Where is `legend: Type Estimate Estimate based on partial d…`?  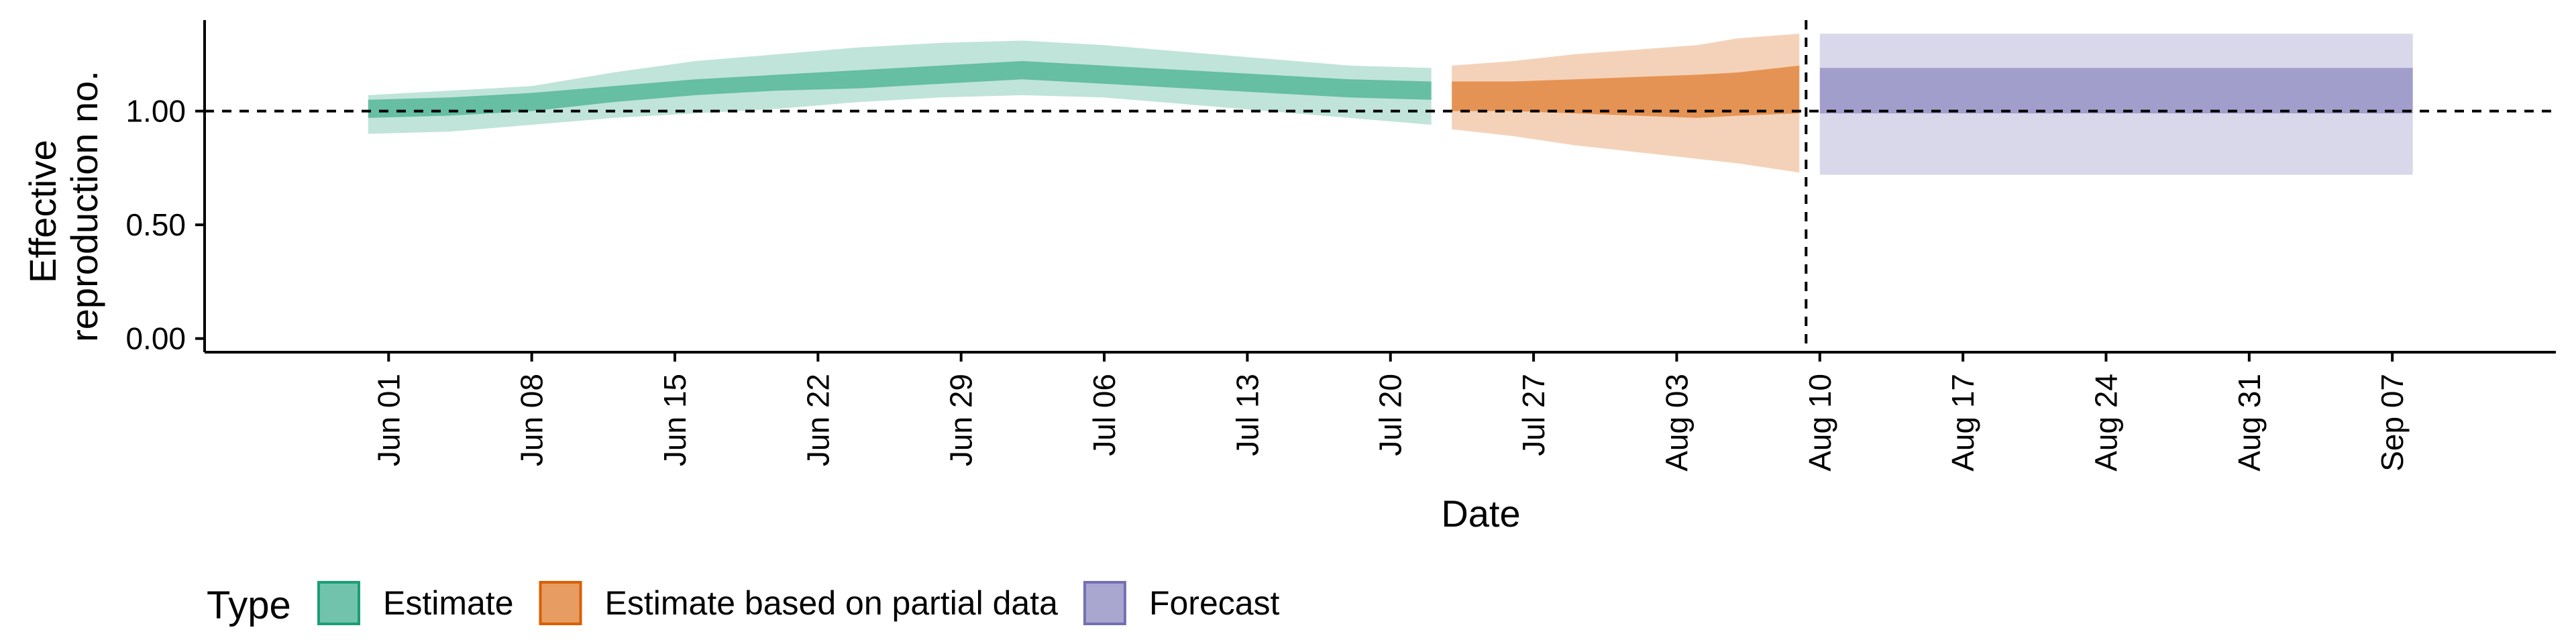 legend: Type Estimate Estimate based on partial d… is located at coordinates (743, 604).